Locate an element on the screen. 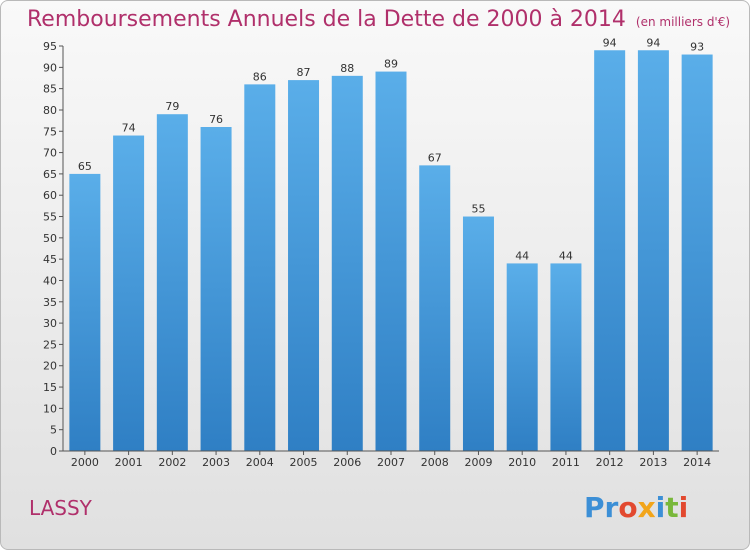 Image resolution: width=750 pixels, height=550 pixels. x-tick-label: 2006 is located at coordinates (347, 462).